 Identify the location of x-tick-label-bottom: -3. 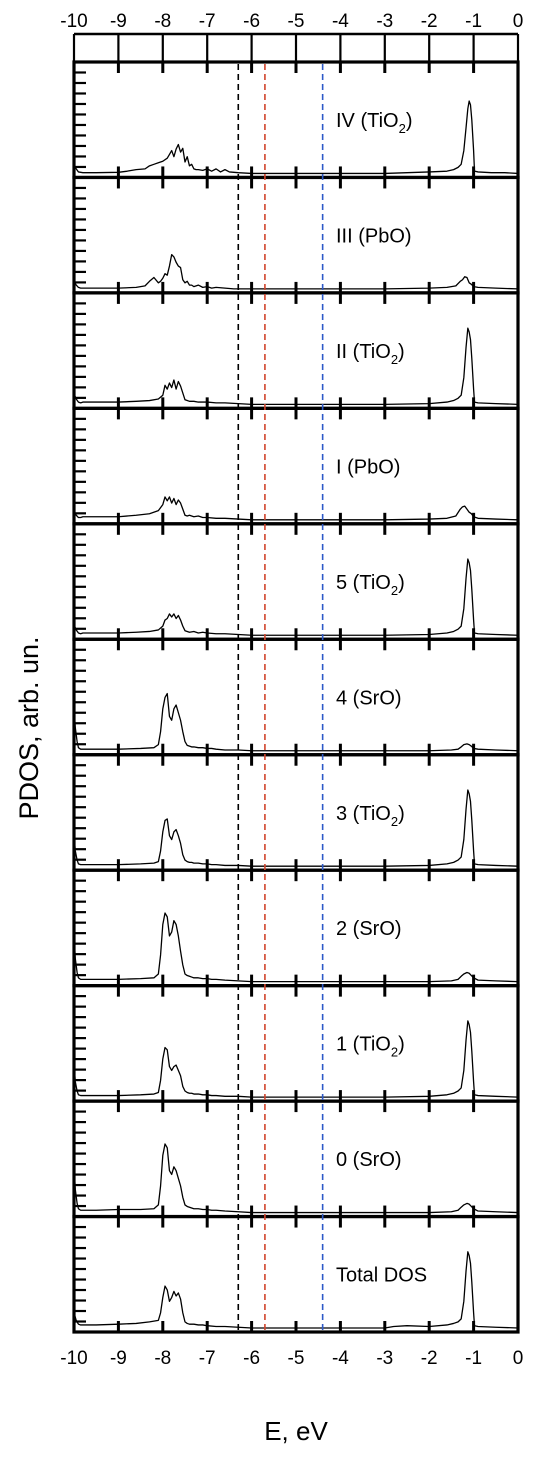
(384, 1358).